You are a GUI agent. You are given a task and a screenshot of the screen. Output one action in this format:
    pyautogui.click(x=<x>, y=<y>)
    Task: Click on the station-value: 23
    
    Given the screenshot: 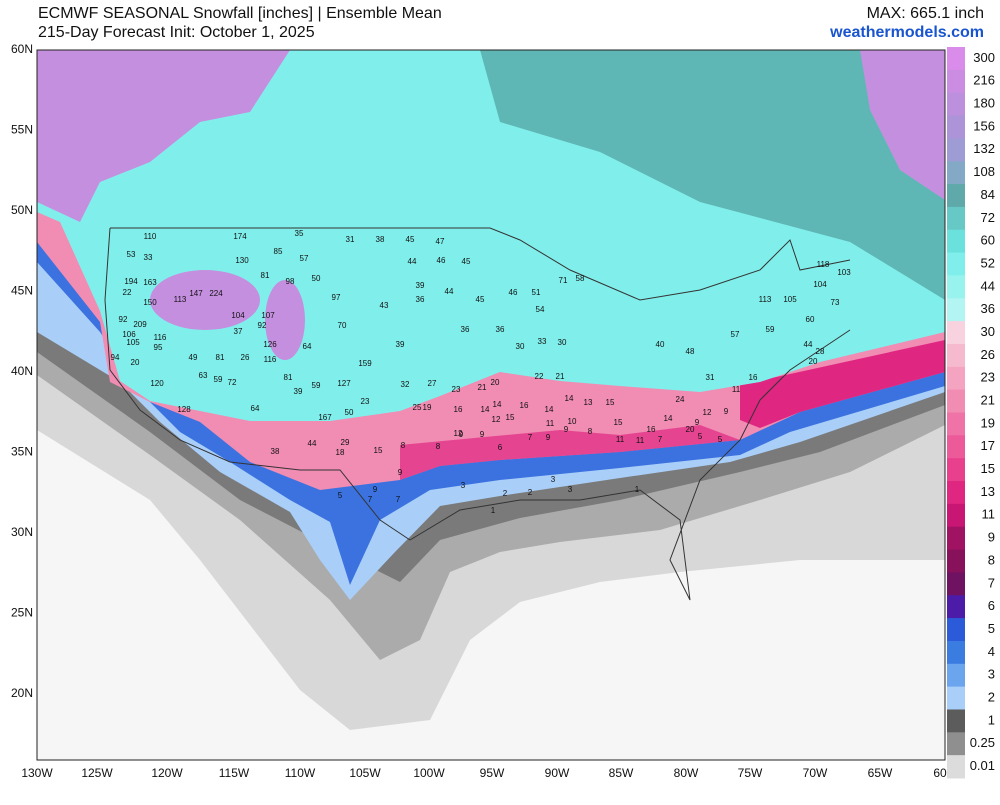 What is the action you would take?
    pyautogui.click(x=456, y=389)
    